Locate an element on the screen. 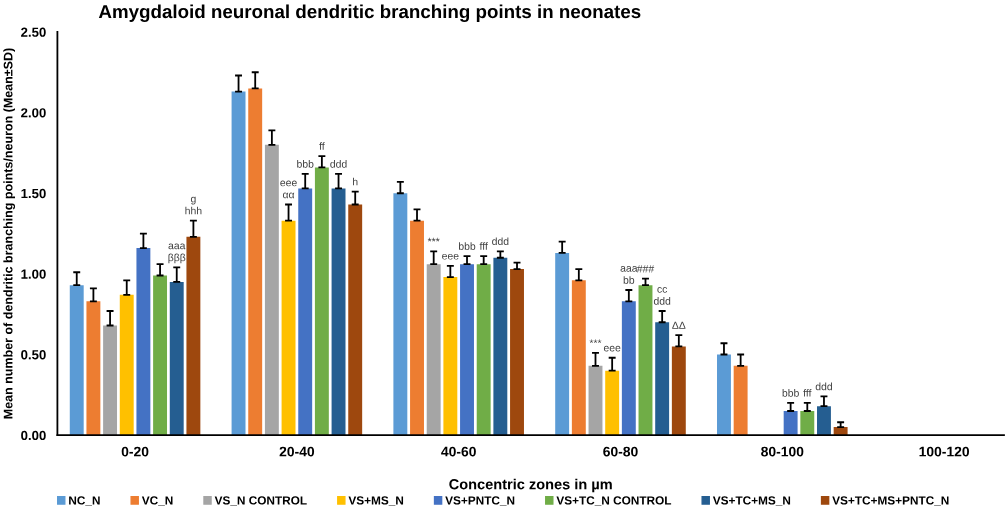 This screenshot has height=515, width=1007. legend-label: VC_N is located at coordinates (157, 501).